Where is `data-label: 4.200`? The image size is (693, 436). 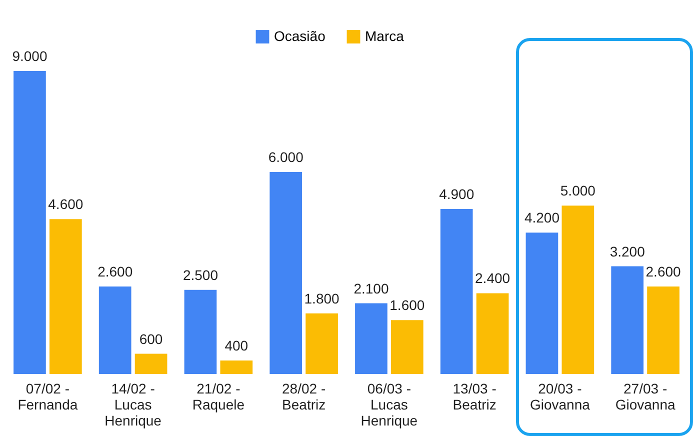 data-label: 4.200 is located at coordinates (542, 218).